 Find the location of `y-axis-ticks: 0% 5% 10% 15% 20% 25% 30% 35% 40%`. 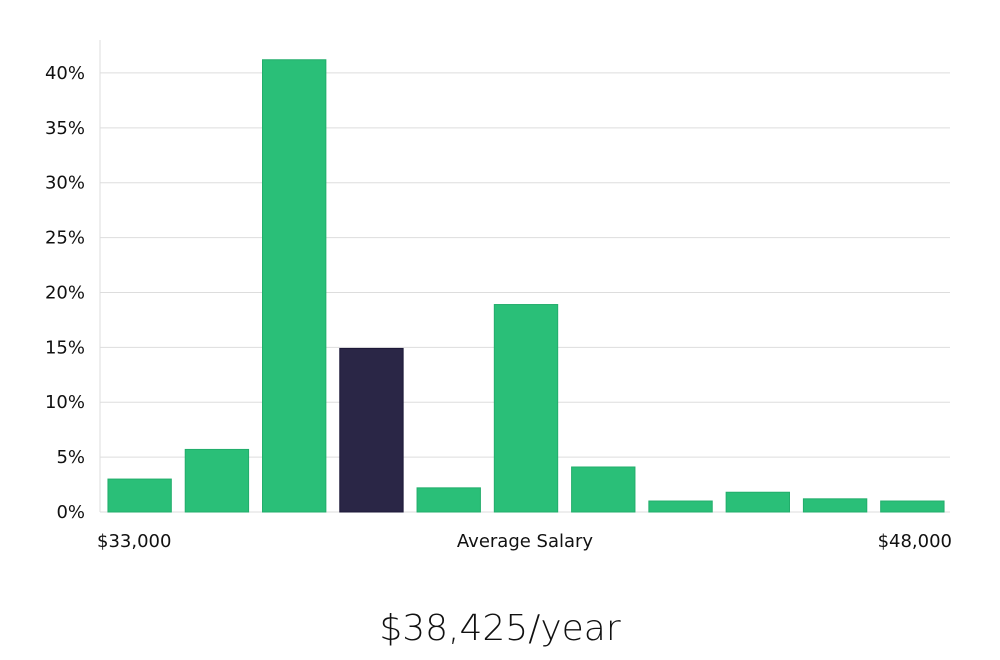

y-axis-ticks: 0% 5% 10% 15% 20% 25% 30% 35% 40% is located at coordinates (65, 293).